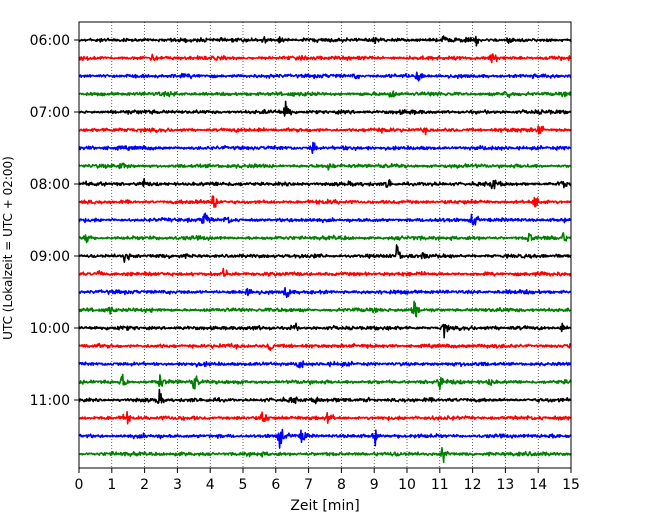  What do you see at coordinates (50, 257) in the screenshot?
I see `y-tick-label: 09:00` at bounding box center [50, 257].